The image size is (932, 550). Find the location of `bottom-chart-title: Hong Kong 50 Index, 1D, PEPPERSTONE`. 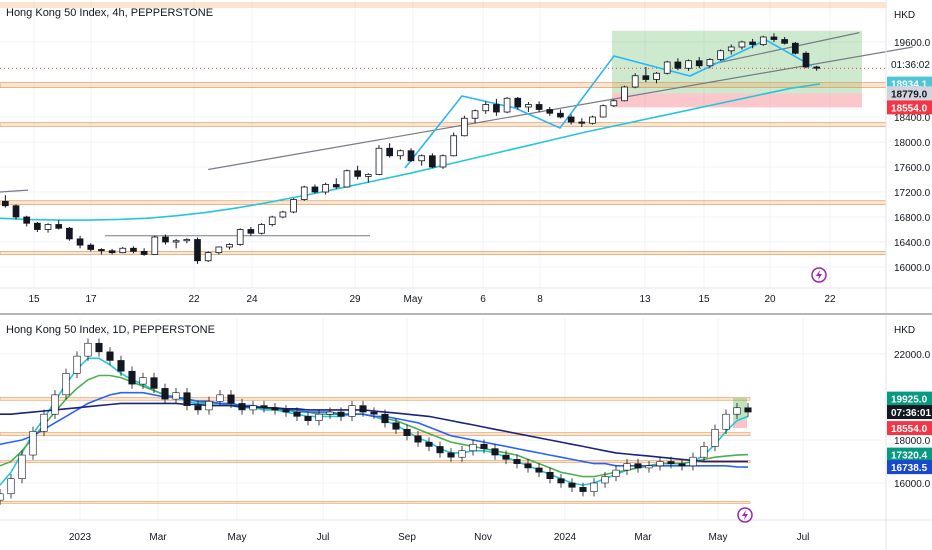

bottom-chart-title: Hong Kong 50 Index, 1D, PEPPERSTONE is located at coordinates (110, 330).